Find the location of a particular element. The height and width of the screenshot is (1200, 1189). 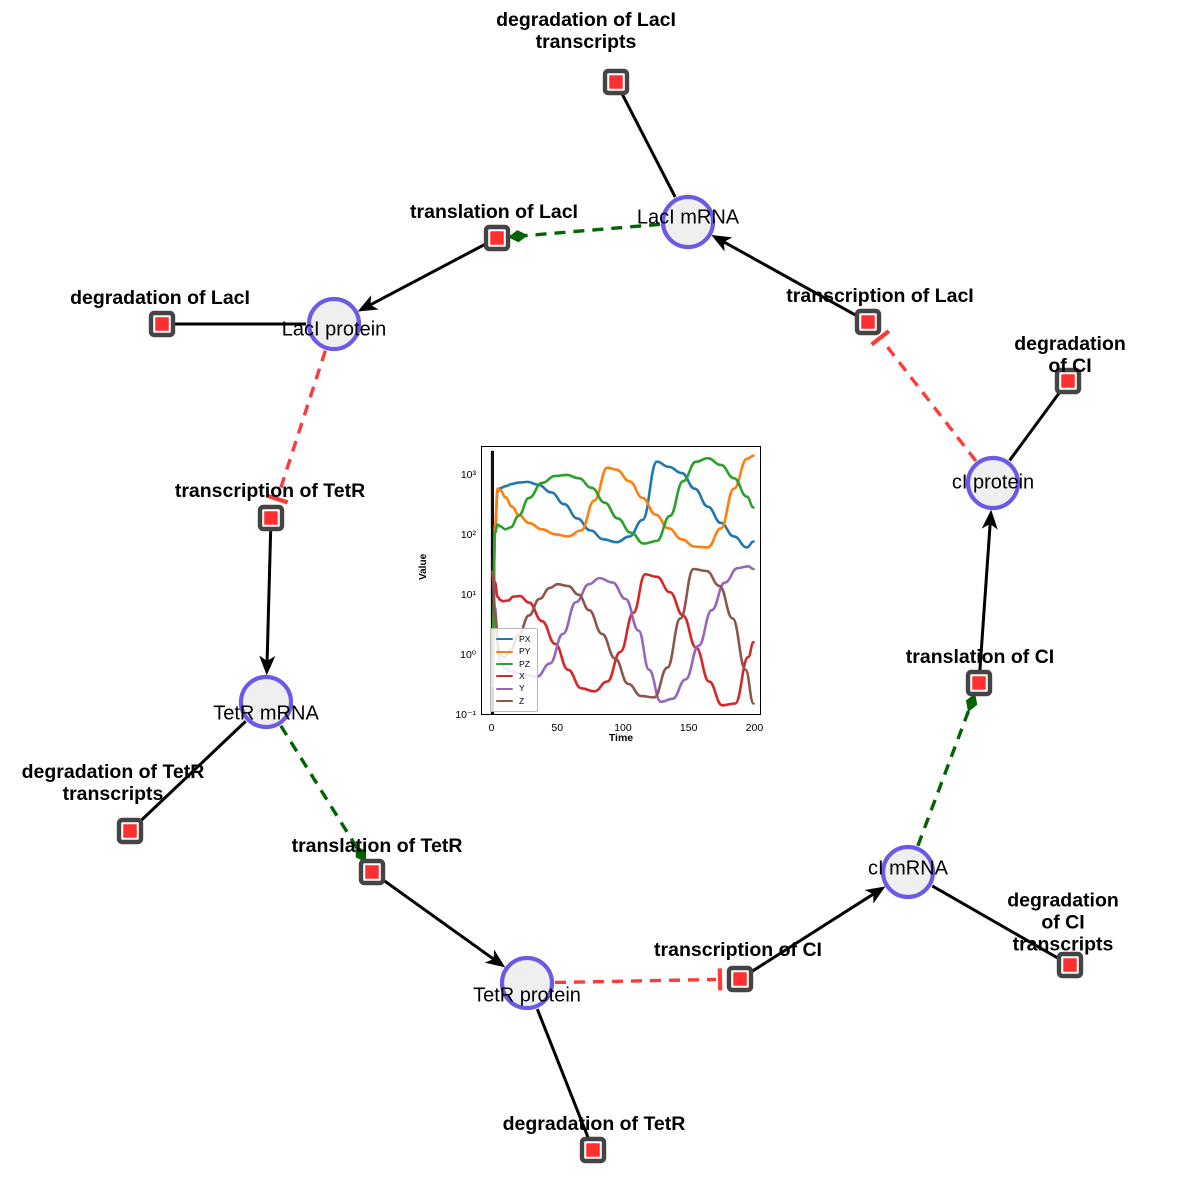

plot-axes-frame: PX PY PZ X Y Z is located at coordinates (621, 580).